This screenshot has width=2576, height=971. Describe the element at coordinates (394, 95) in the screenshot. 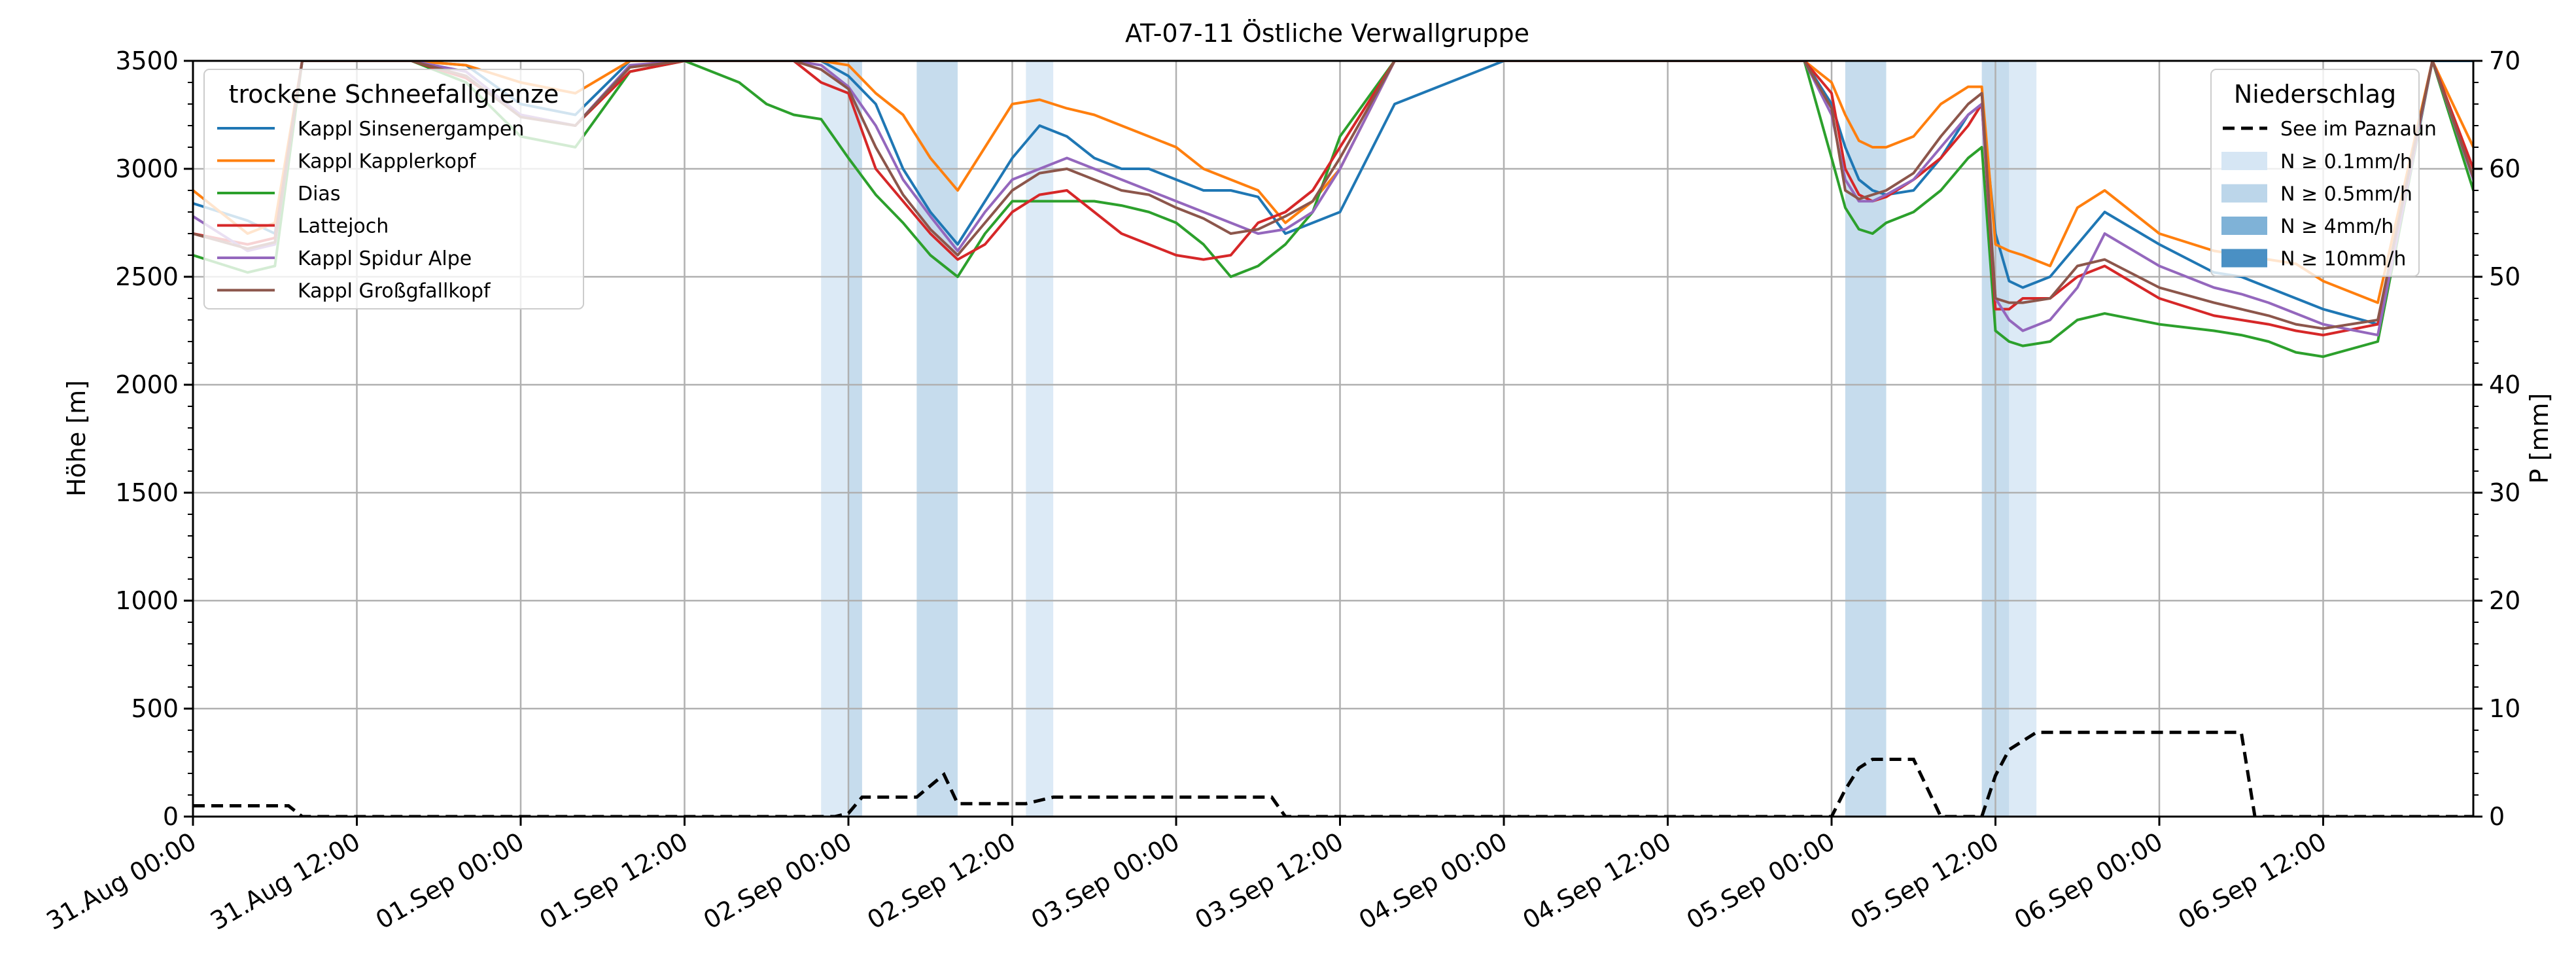

I see `legend-title: trockene Schneefallgrenze` at that location.